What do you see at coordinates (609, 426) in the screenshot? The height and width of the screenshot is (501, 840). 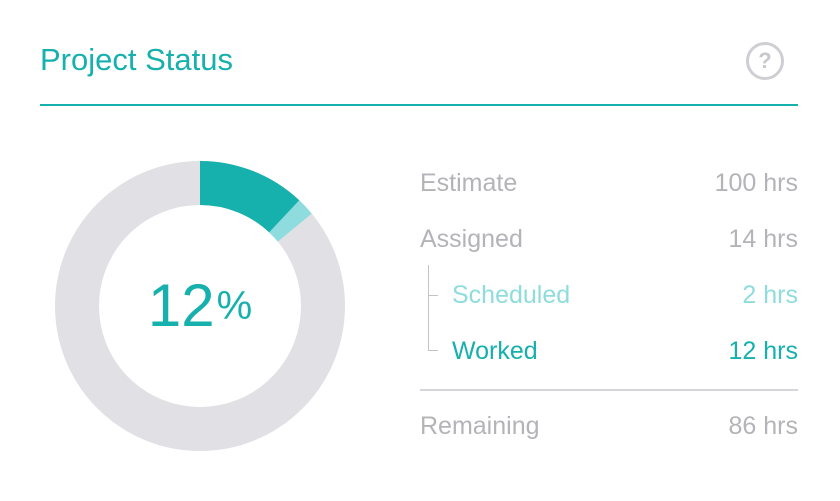 I see `remaining-row: Remaining 86 hrs` at bounding box center [609, 426].